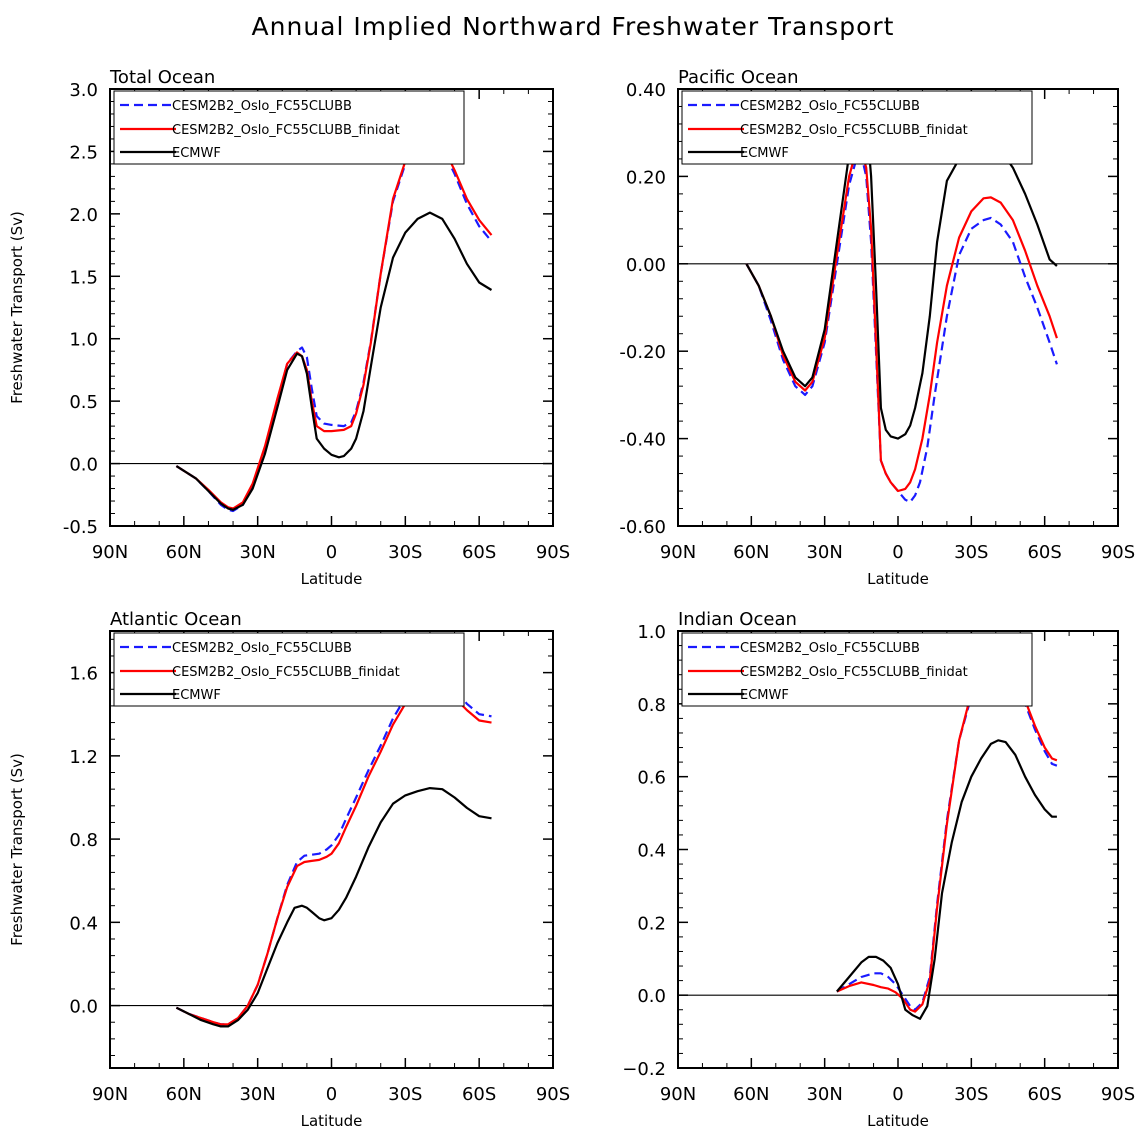  I want to click on y-tick-label: -0.20, so click(642, 352).